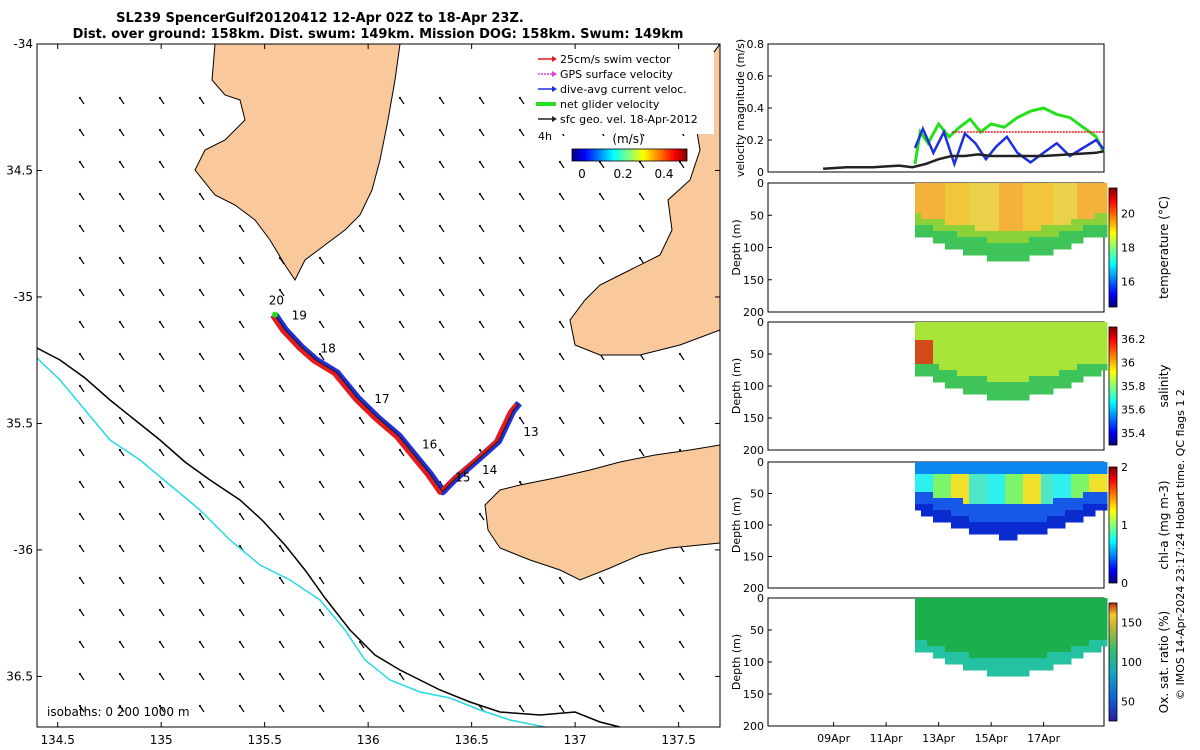 This screenshot has width=1200, height=750. What do you see at coordinates (1128, 214) in the screenshot?
I see `colorbar-tick-label: 20` at bounding box center [1128, 214].